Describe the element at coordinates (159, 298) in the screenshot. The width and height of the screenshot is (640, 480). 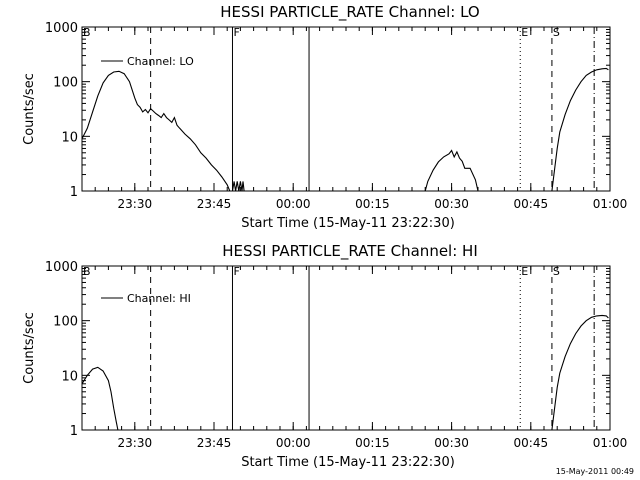
I see `legend-label: Channel: HI` at that location.